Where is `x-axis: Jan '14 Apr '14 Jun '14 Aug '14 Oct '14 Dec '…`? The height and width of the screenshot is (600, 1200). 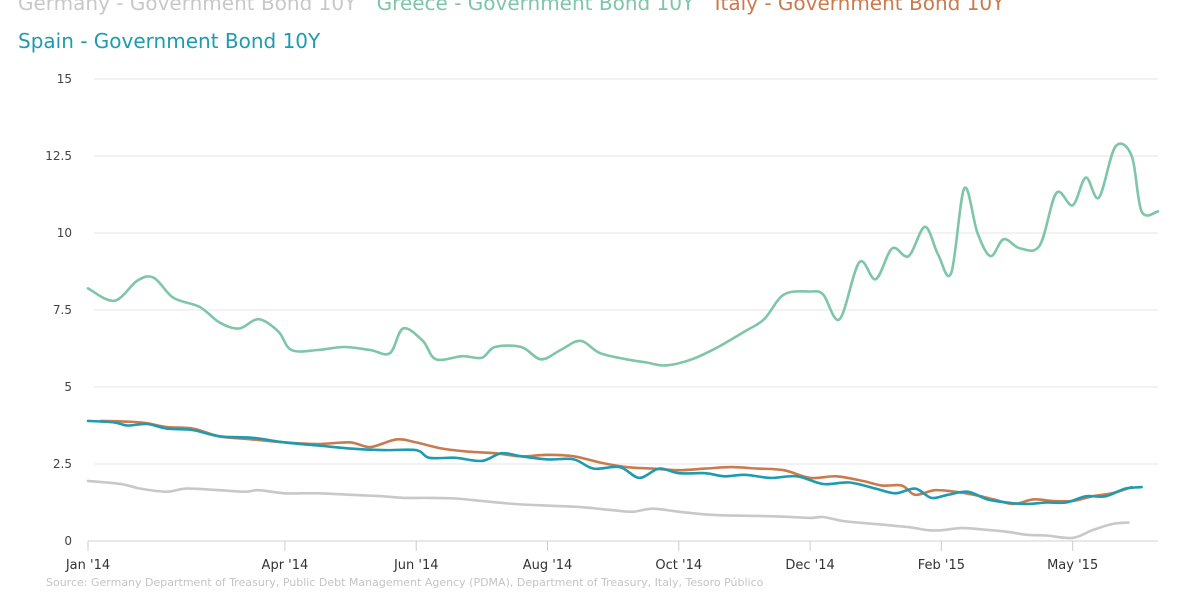
x-axis: Jan '14 Apr '14 Jun '14 Aug '14 Oct '14 Dec '… is located at coordinates (611, 556).